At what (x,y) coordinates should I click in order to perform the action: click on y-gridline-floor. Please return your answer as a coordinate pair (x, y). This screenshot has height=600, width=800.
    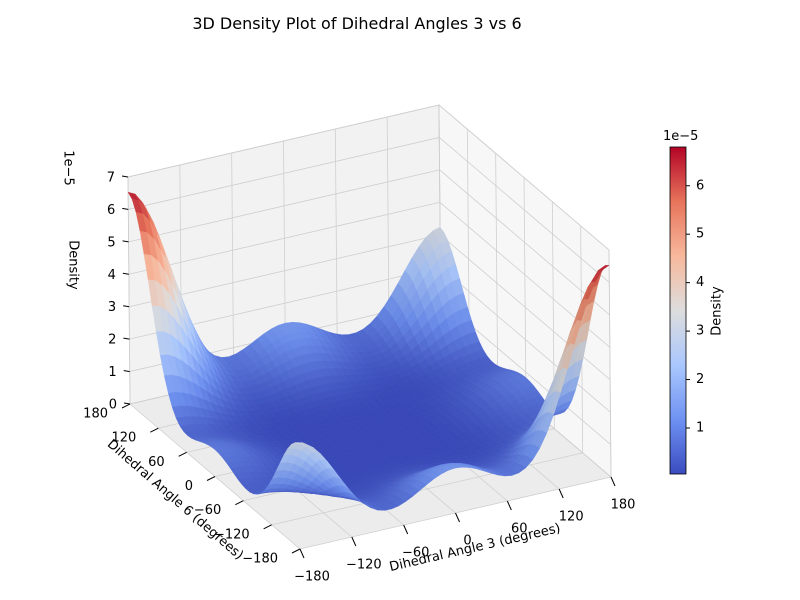
    Looking at the image, I should click on (427, 489).